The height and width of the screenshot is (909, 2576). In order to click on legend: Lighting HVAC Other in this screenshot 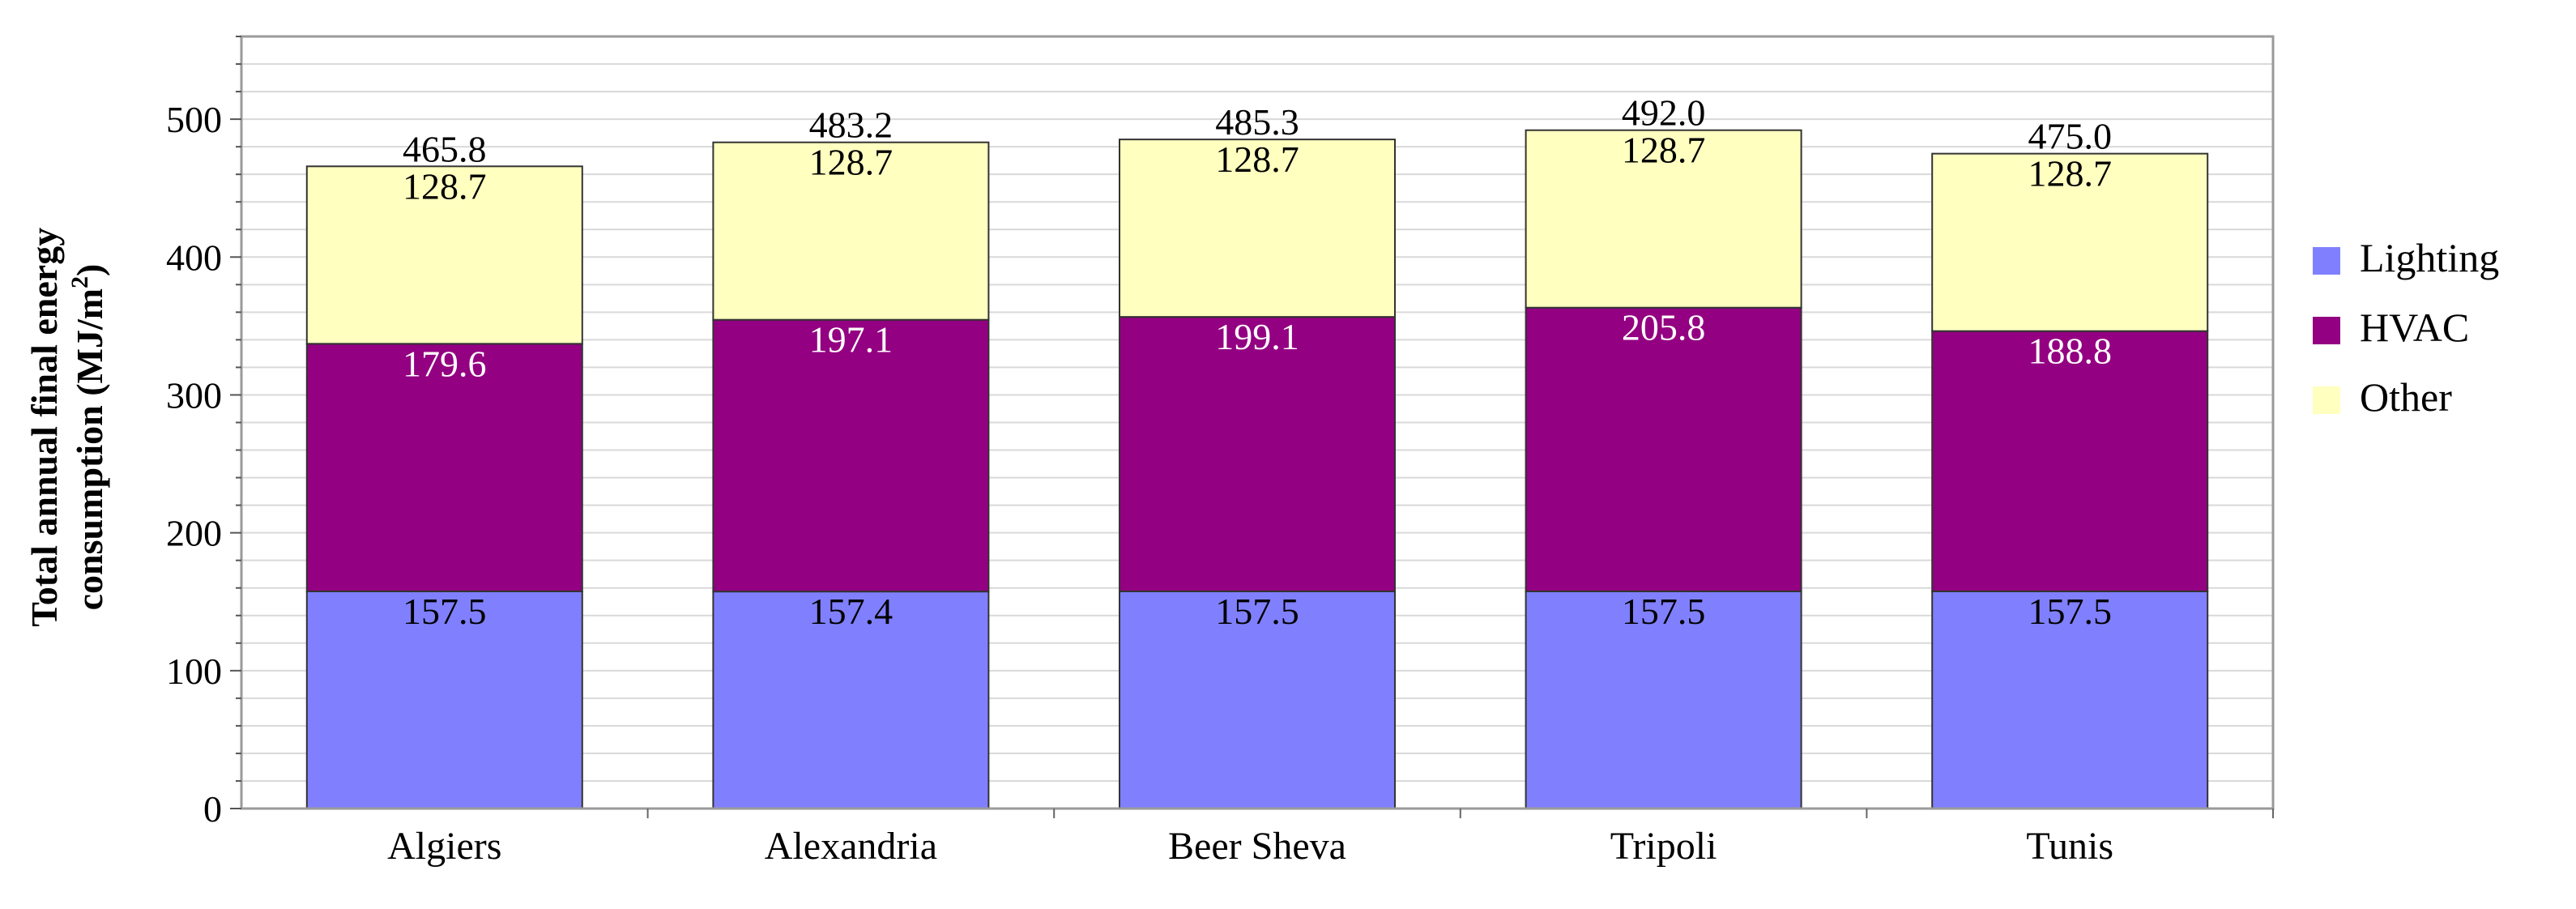, I will do `click(2406, 328)`.